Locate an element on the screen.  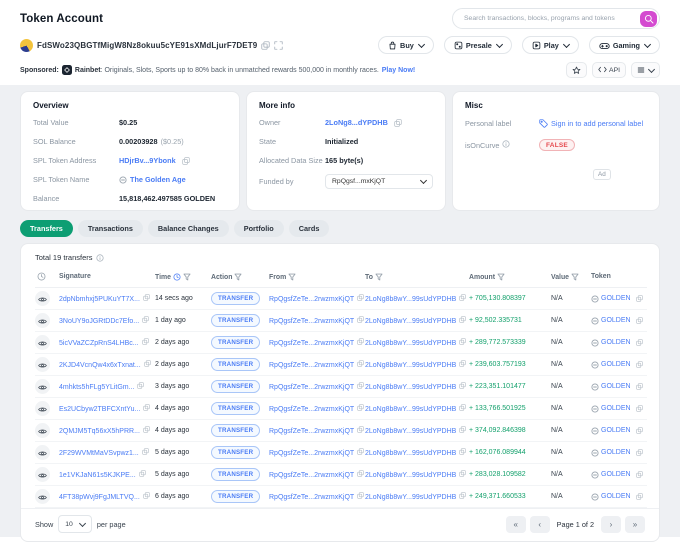
search-input is located at coordinates (551, 18).